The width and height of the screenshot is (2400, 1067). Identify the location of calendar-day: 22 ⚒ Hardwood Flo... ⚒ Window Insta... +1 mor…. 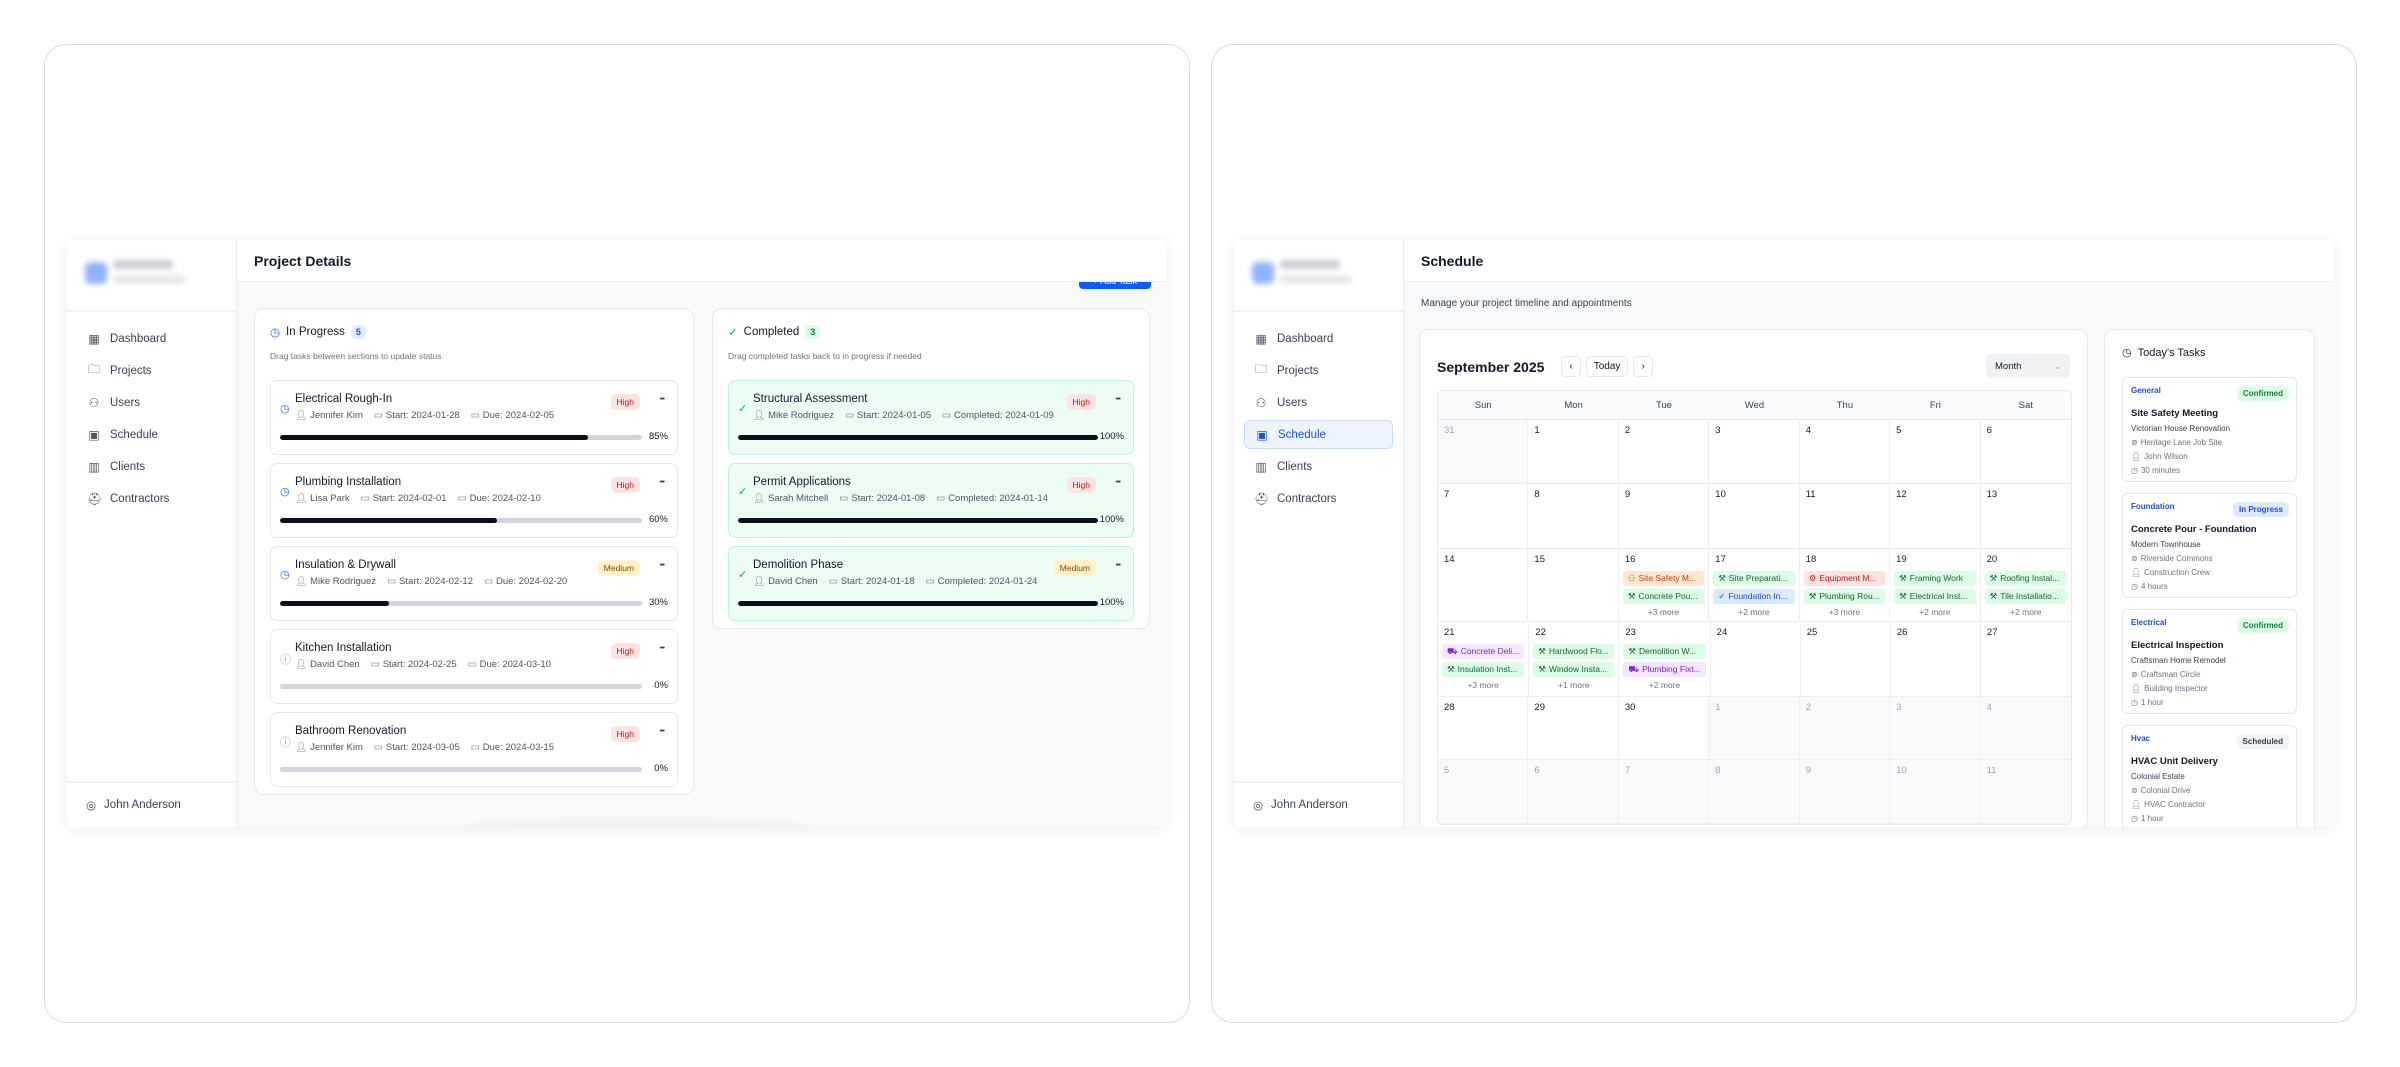
(1574, 659).